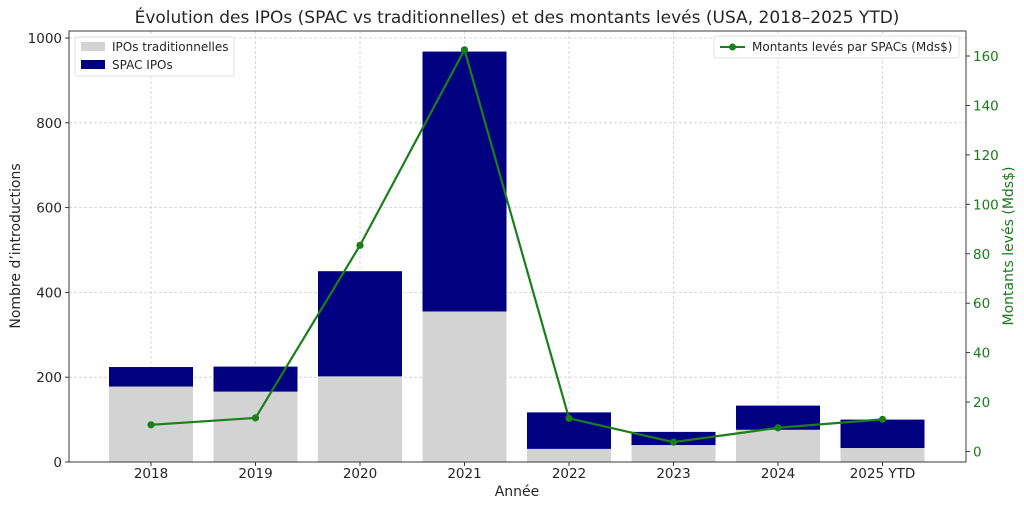  What do you see at coordinates (981, 304) in the screenshot?
I see `y-right-tick-label-60: 60` at bounding box center [981, 304].